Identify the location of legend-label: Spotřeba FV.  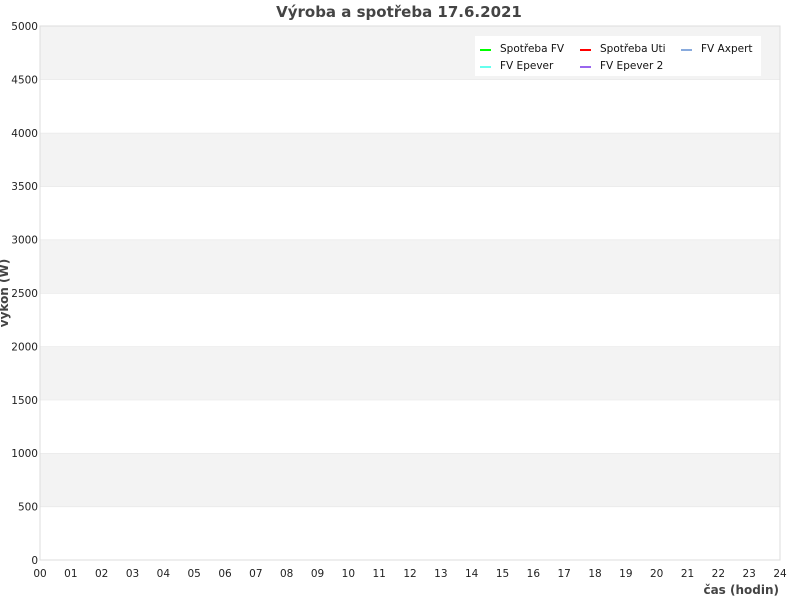
(532, 49).